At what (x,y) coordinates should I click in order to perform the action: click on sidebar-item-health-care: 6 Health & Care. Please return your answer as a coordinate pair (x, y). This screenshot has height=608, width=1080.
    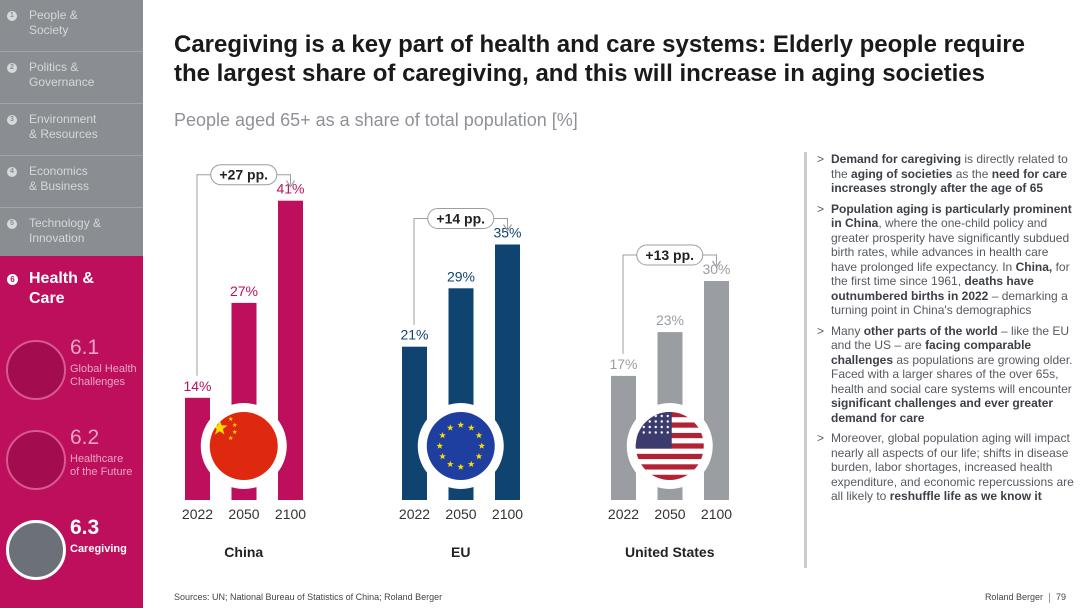
    Looking at the image, I should click on (50, 289).